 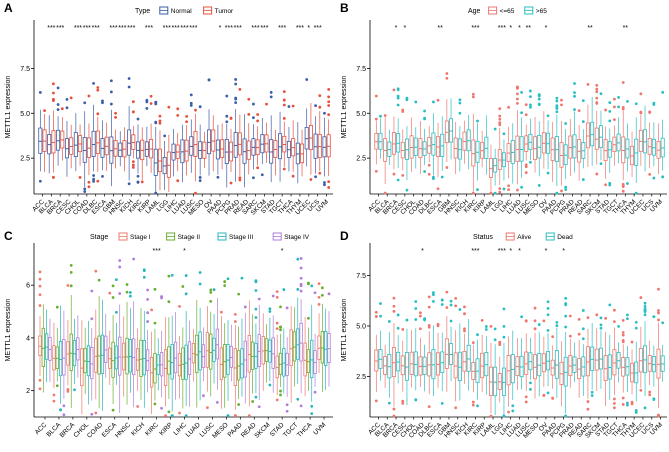 What do you see at coordinates (344, 236) in the screenshot?
I see `panel-label: D` at bounding box center [344, 236].